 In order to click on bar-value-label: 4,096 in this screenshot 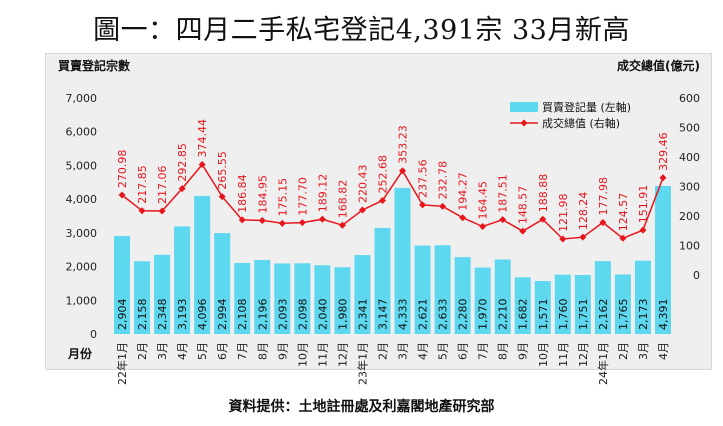, I will do `click(202, 315)`.